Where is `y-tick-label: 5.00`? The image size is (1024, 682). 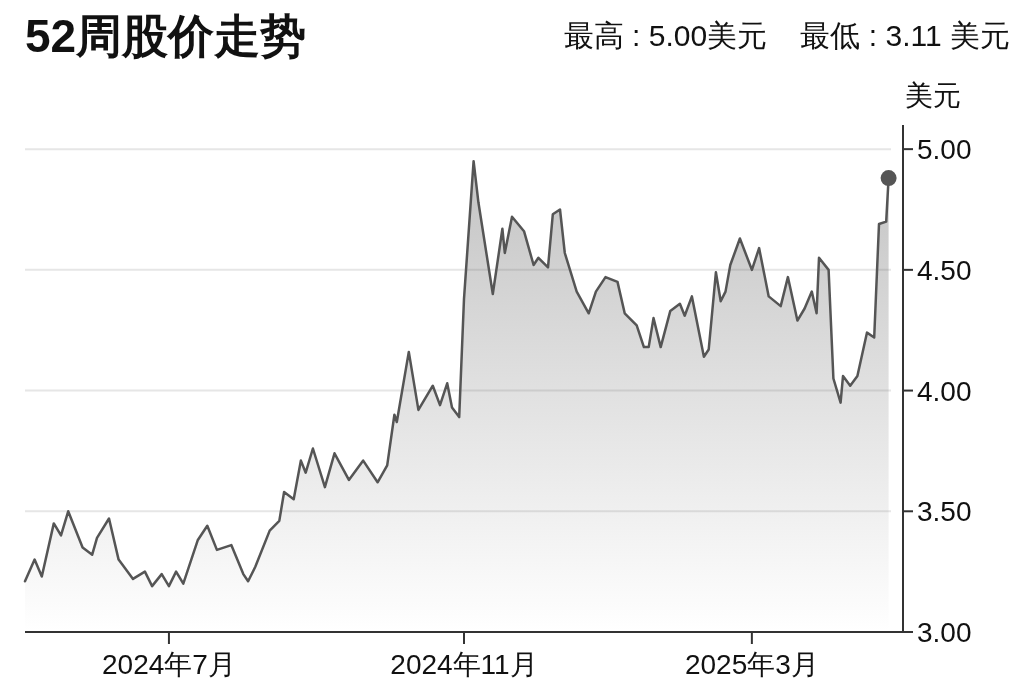
y-tick-label: 5.00 is located at coordinates (944, 150).